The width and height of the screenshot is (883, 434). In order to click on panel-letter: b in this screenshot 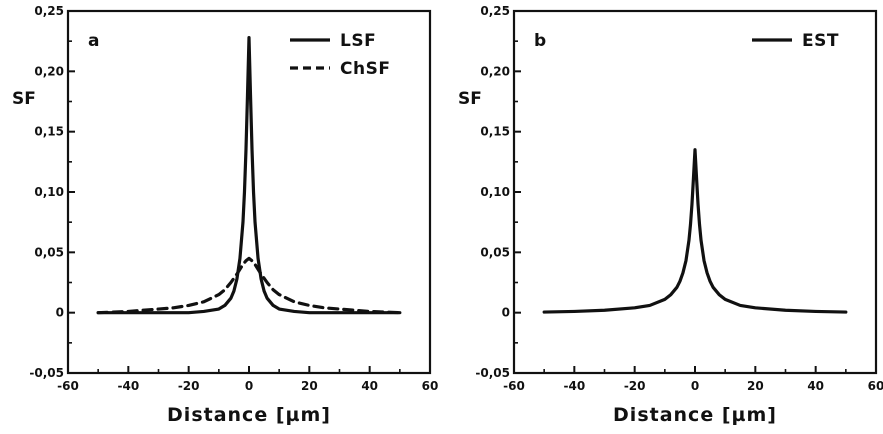, I will do `click(540, 41)`.